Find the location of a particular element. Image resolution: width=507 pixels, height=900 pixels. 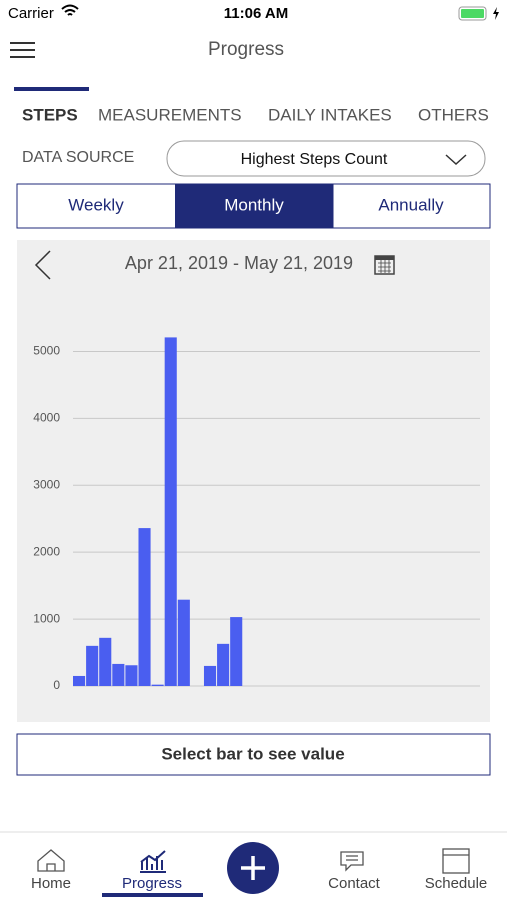

tab: MEASUREMENTS is located at coordinates (170, 114).